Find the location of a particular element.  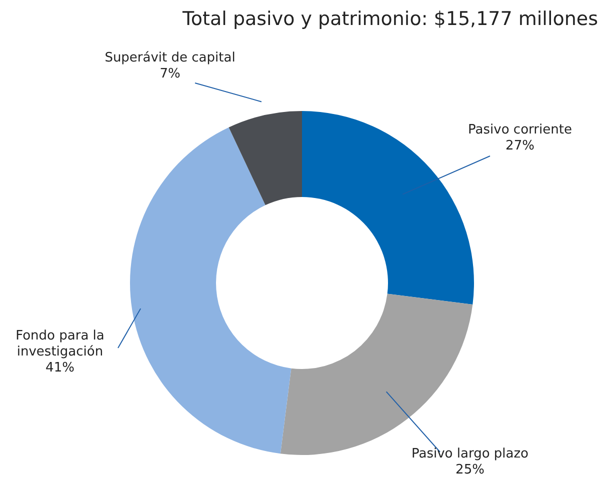

slice-label: Pasivo largo plazo is located at coordinates (470, 454).